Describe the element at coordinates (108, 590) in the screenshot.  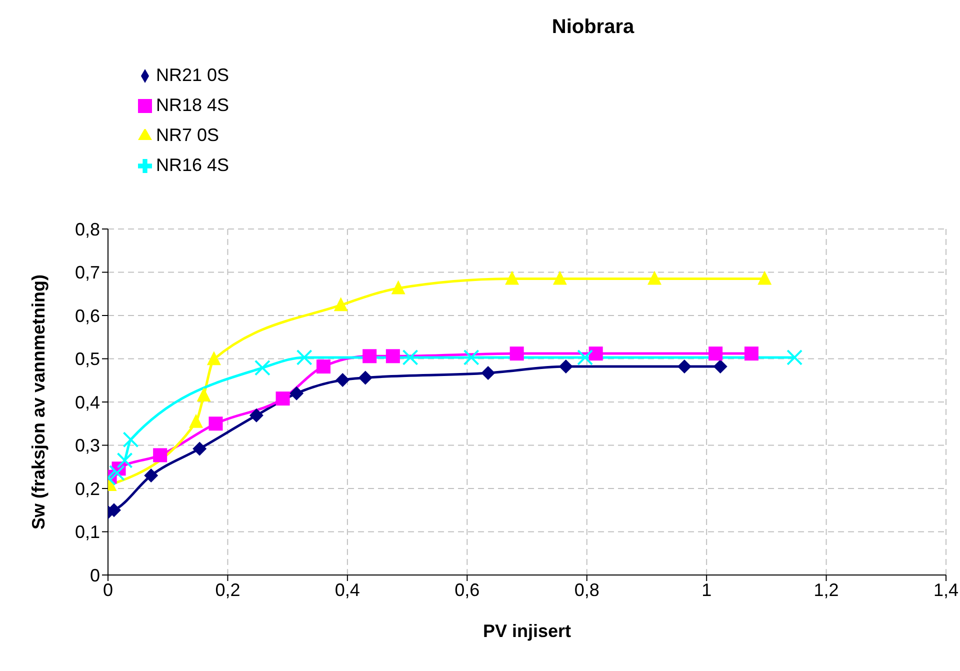
I see `x-tick-label: 0` at that location.